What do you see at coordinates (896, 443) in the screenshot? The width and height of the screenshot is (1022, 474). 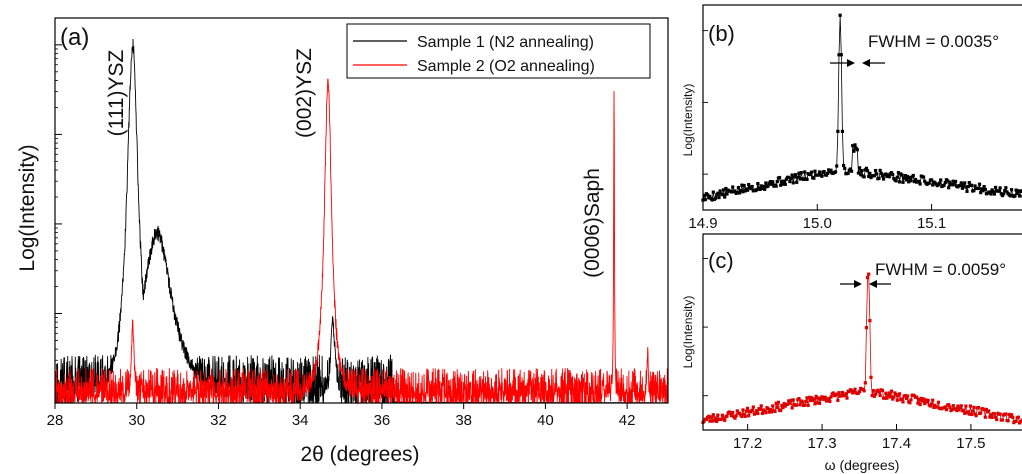 I see `x-tick-label: 17.4` at bounding box center [896, 443].